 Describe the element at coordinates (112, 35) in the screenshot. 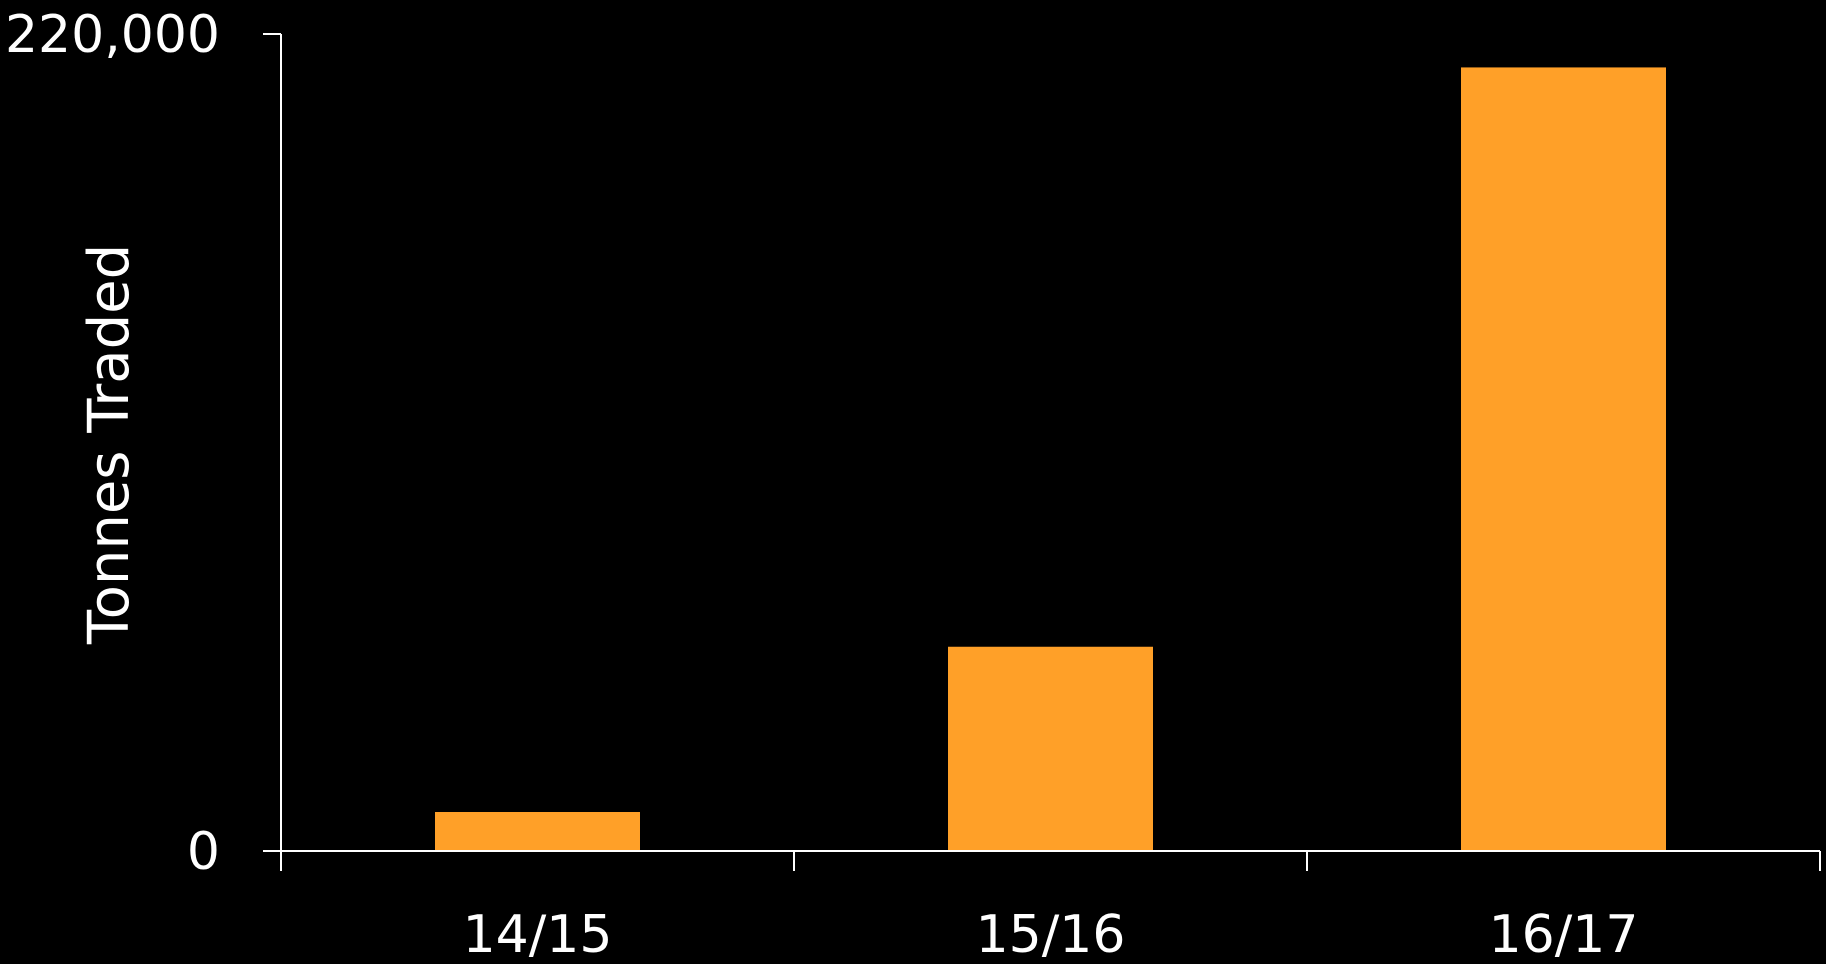

I see `y-tick-label: 220,000` at that location.